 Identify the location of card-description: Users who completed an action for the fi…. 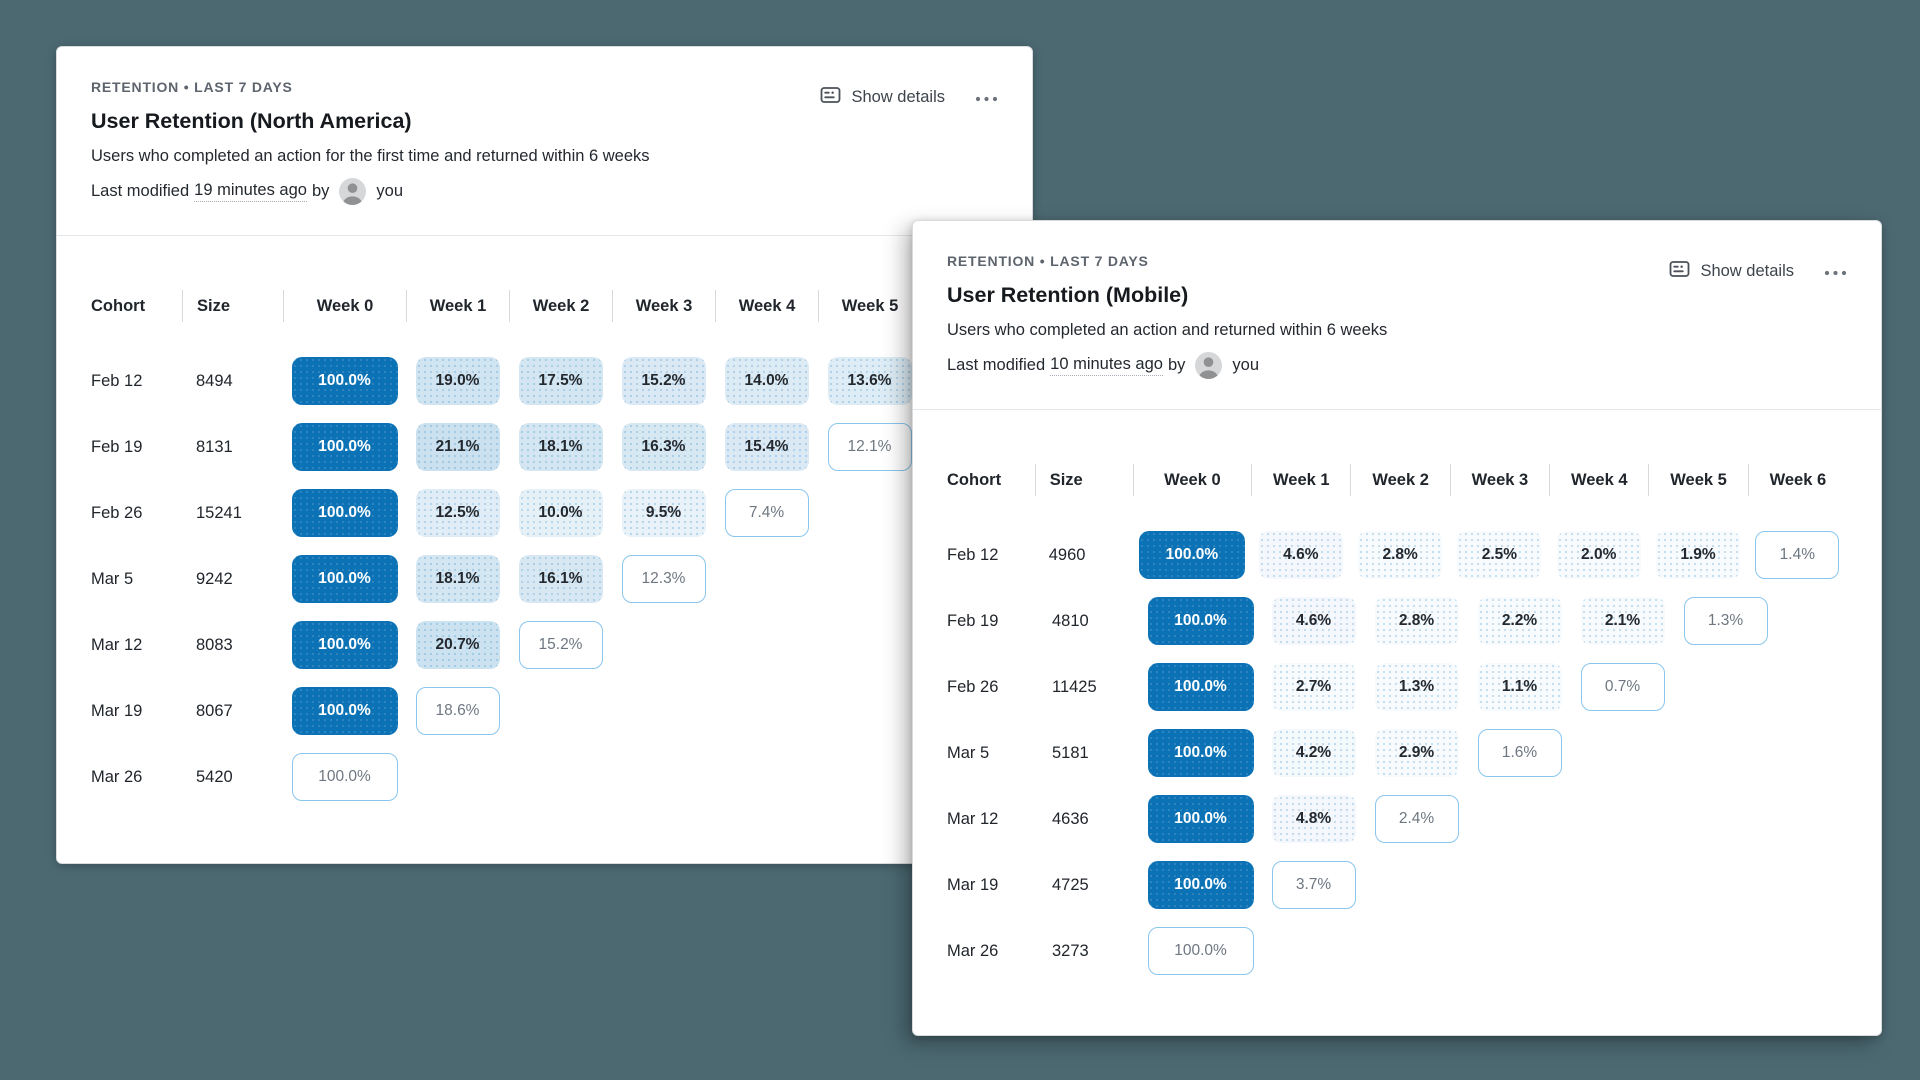
(370, 156).